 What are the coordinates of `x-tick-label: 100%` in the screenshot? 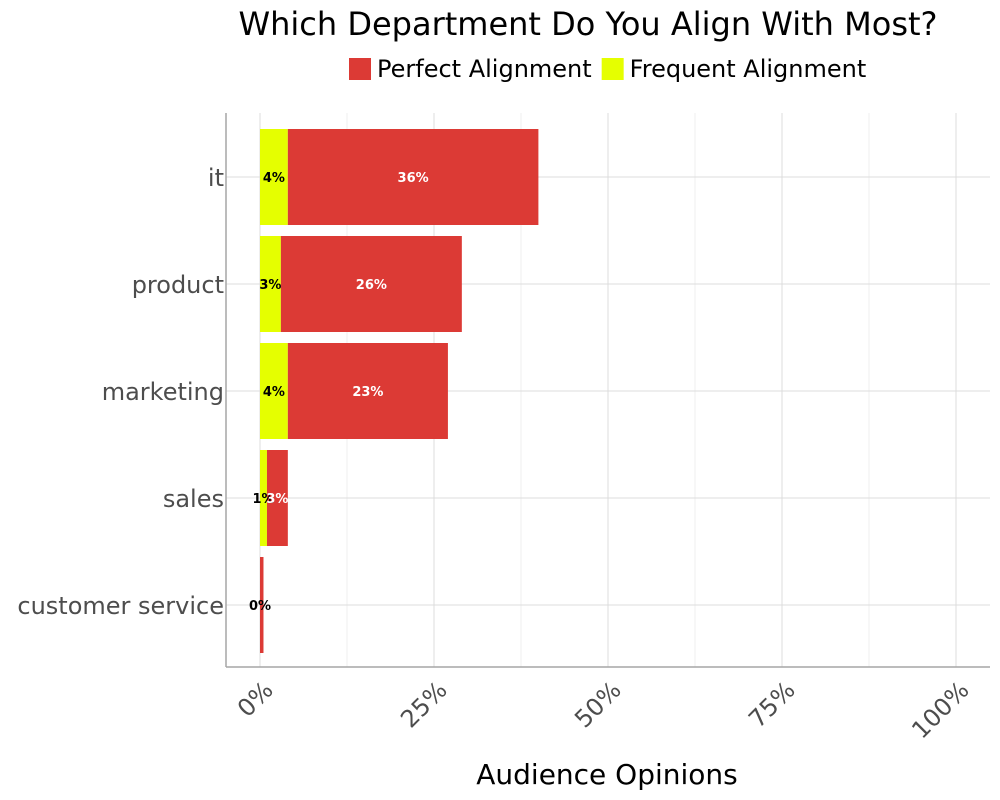 It's located at (940, 710).